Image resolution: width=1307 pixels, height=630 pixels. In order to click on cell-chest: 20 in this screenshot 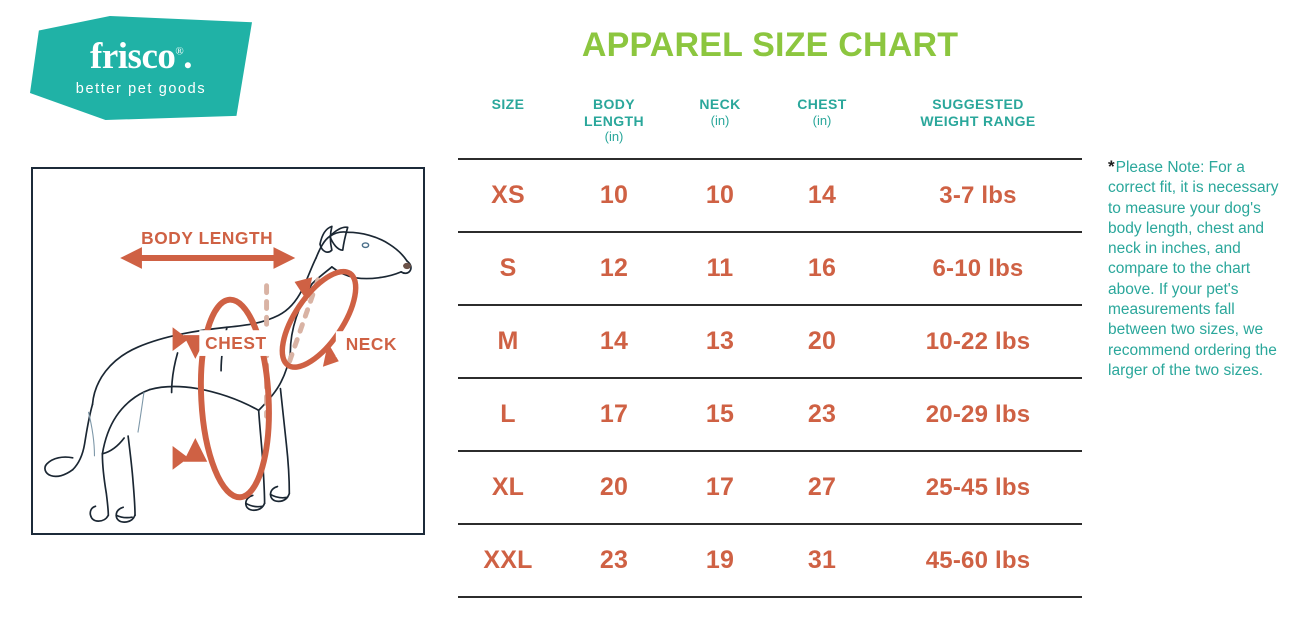, I will do `click(822, 342)`.